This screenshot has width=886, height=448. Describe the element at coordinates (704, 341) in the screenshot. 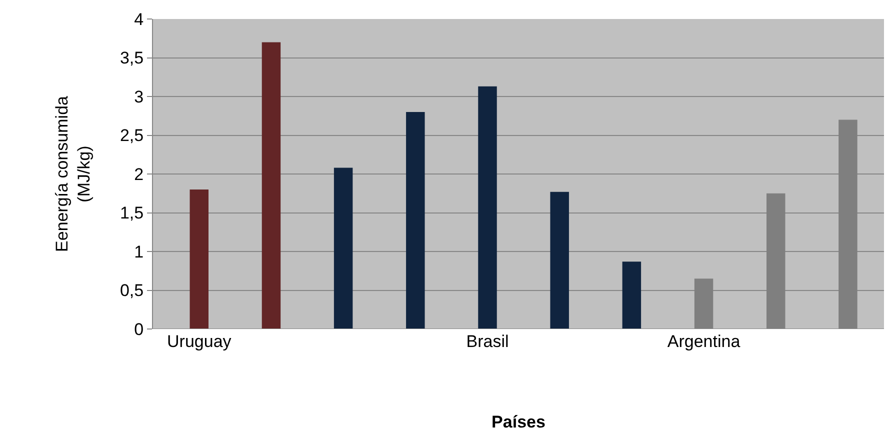

I see `x-tick-label: Argentina` at that location.